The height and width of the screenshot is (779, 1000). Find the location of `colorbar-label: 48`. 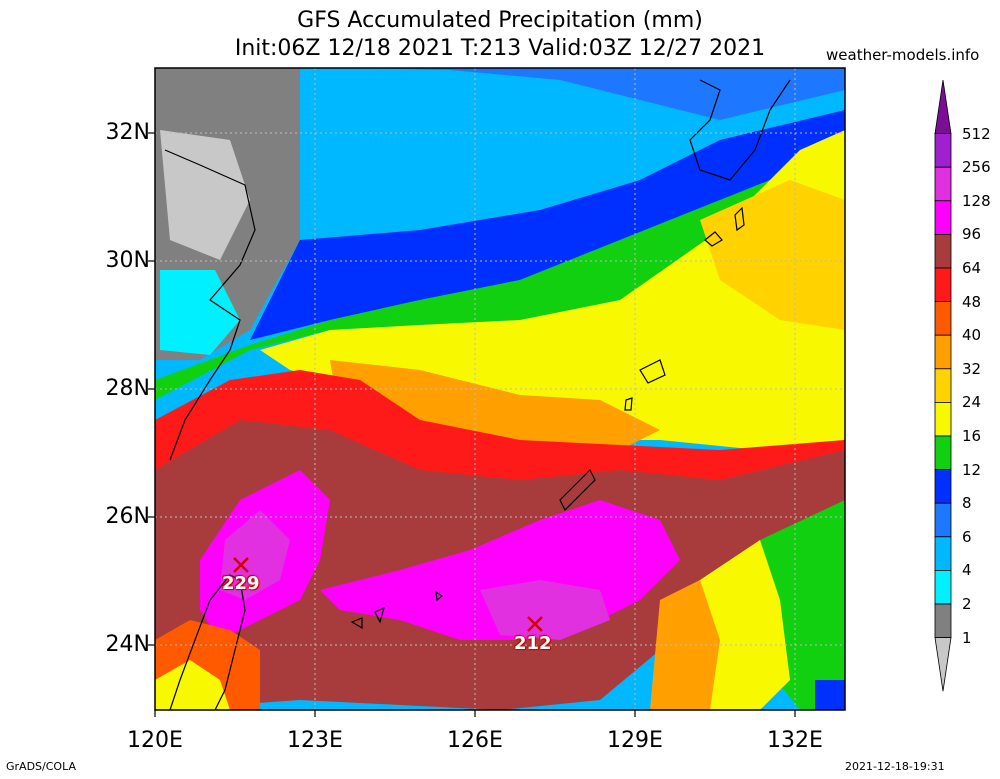

colorbar-label: 48 is located at coordinates (972, 301).